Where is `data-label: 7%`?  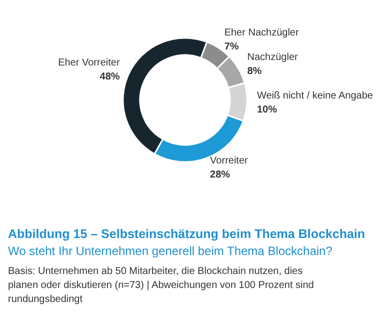 data-label: 7% is located at coordinates (231, 47).